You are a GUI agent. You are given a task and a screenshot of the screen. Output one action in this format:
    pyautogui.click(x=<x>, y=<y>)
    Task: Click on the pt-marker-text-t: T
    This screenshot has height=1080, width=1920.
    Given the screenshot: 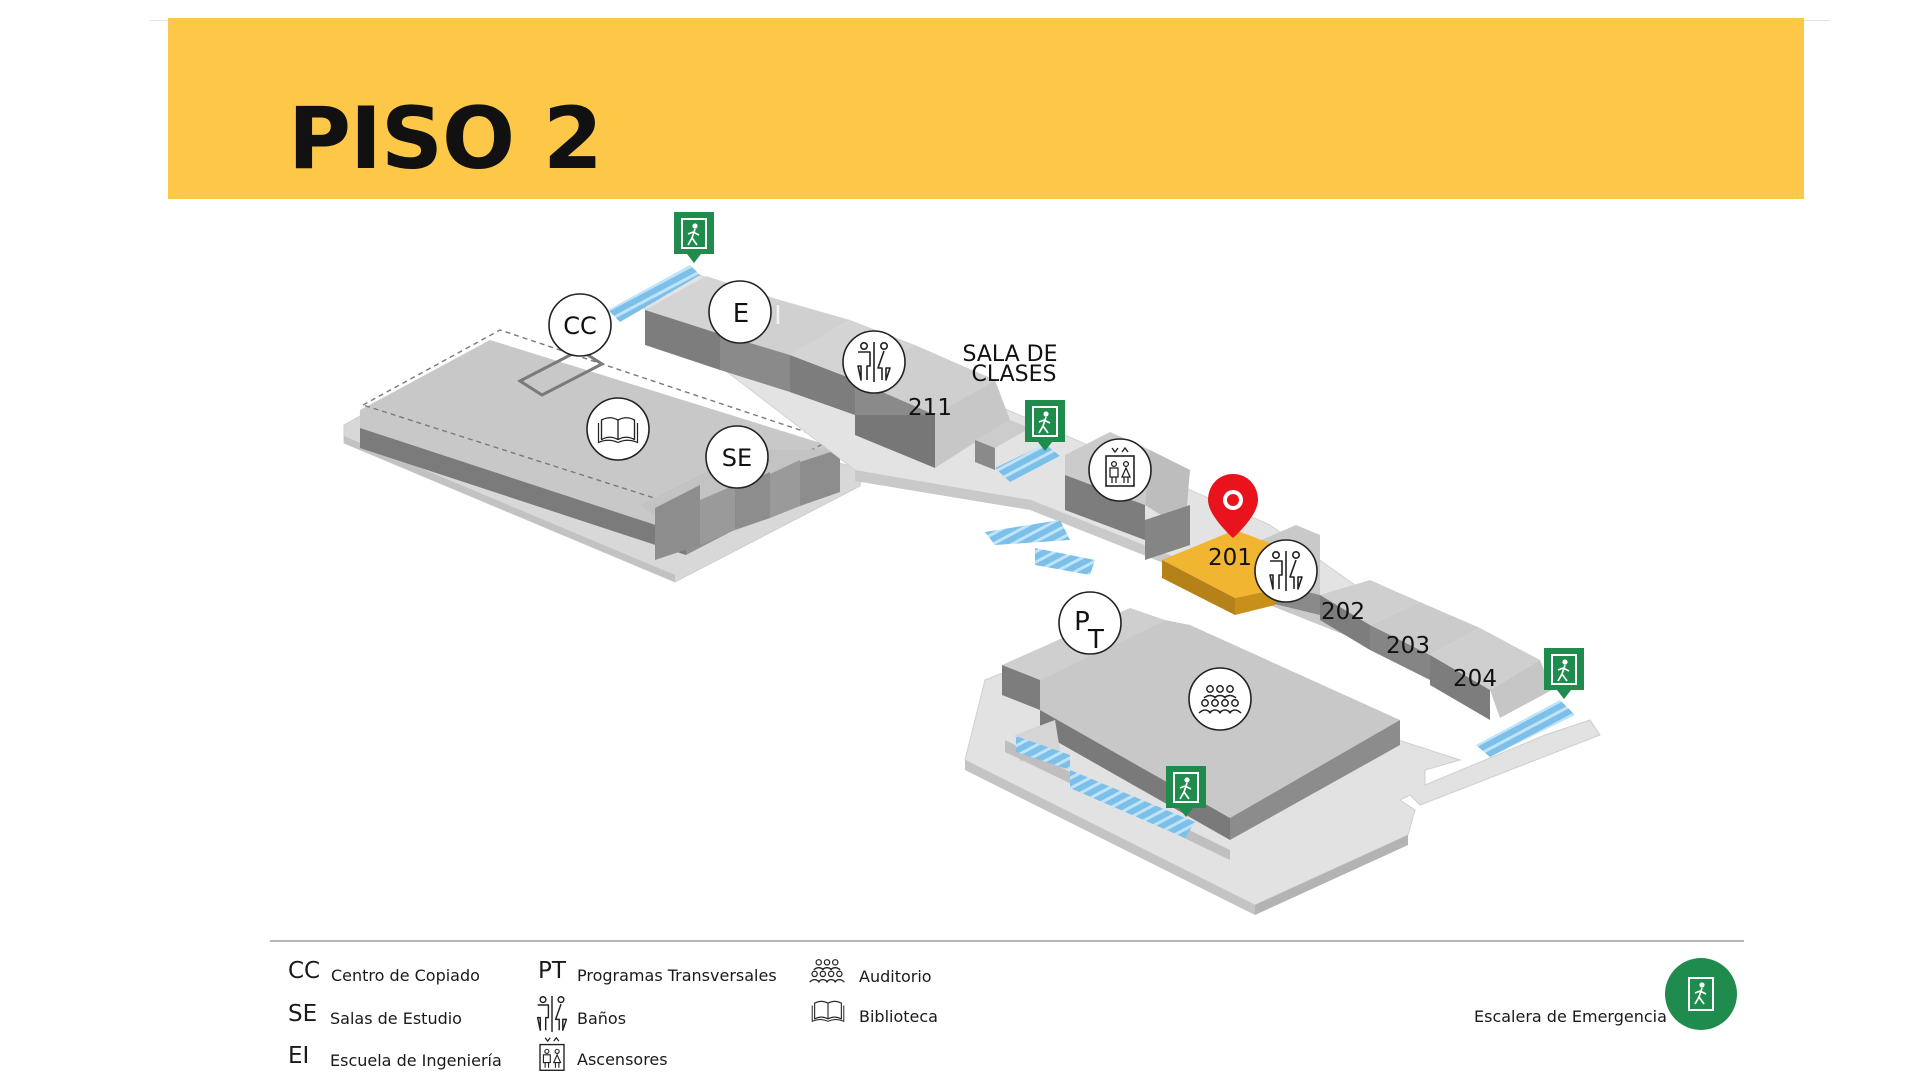 What is the action you would take?
    pyautogui.click(x=1095, y=640)
    